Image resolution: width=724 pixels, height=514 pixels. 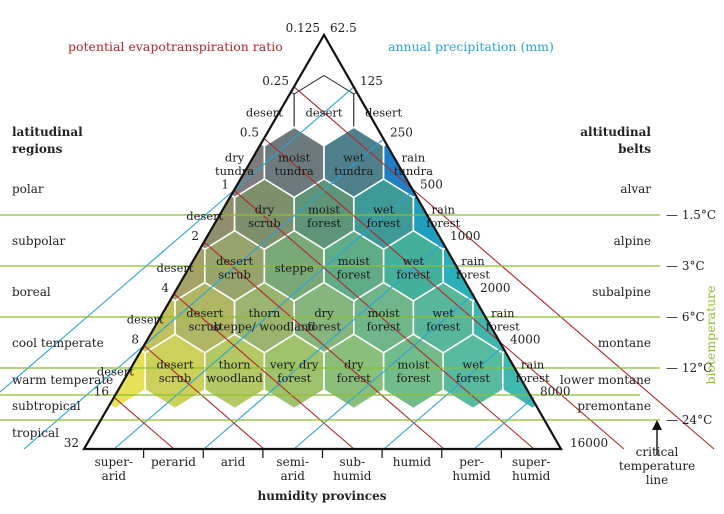 What do you see at coordinates (38, 241) in the screenshot?
I see `latitudinal-region-label: subpolar` at bounding box center [38, 241].